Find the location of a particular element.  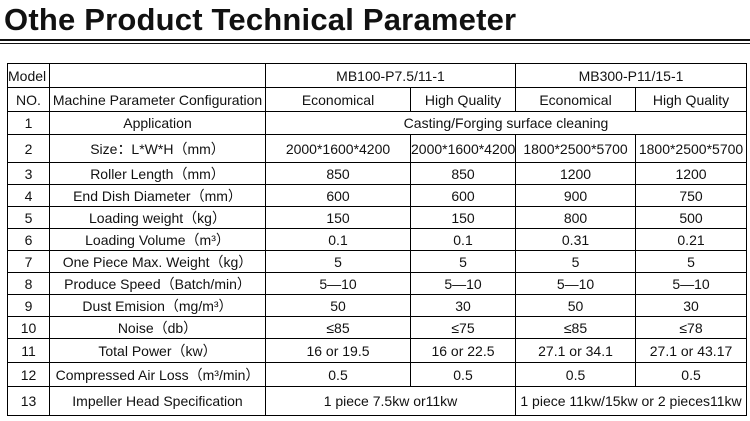

table-row: 9 Dust Emision（mg/m³） 50 30 50 30 is located at coordinates (377, 305).